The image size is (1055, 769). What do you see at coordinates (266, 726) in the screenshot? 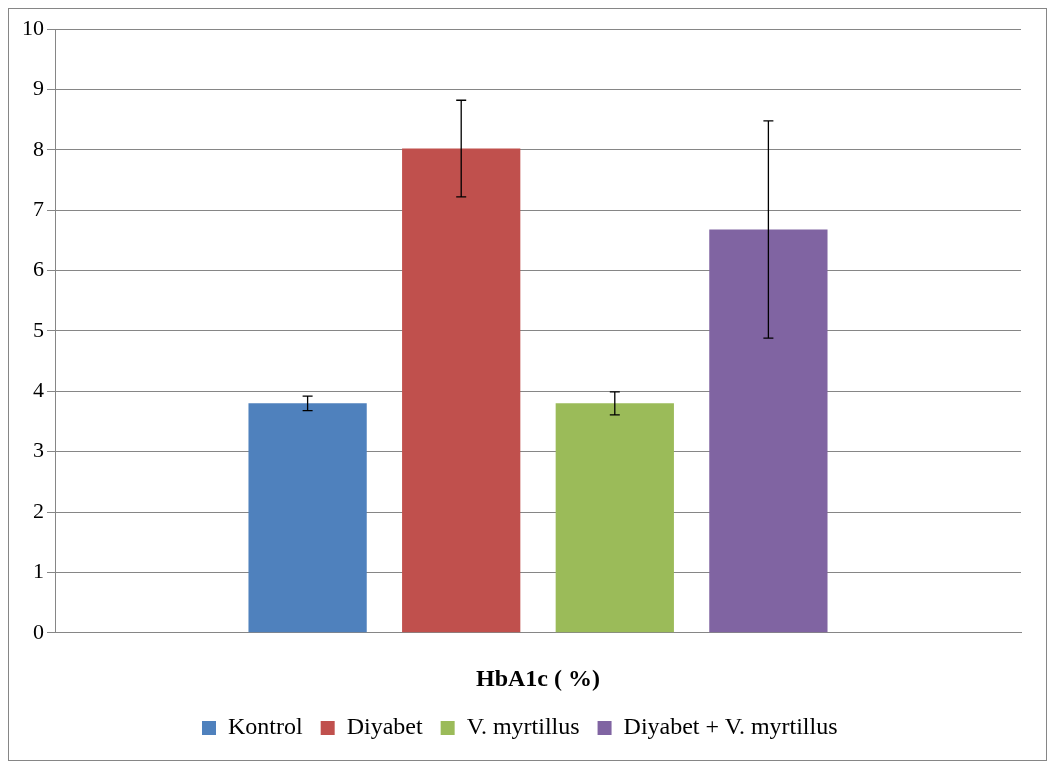
I see `legend-label: Kontrol` at bounding box center [266, 726].